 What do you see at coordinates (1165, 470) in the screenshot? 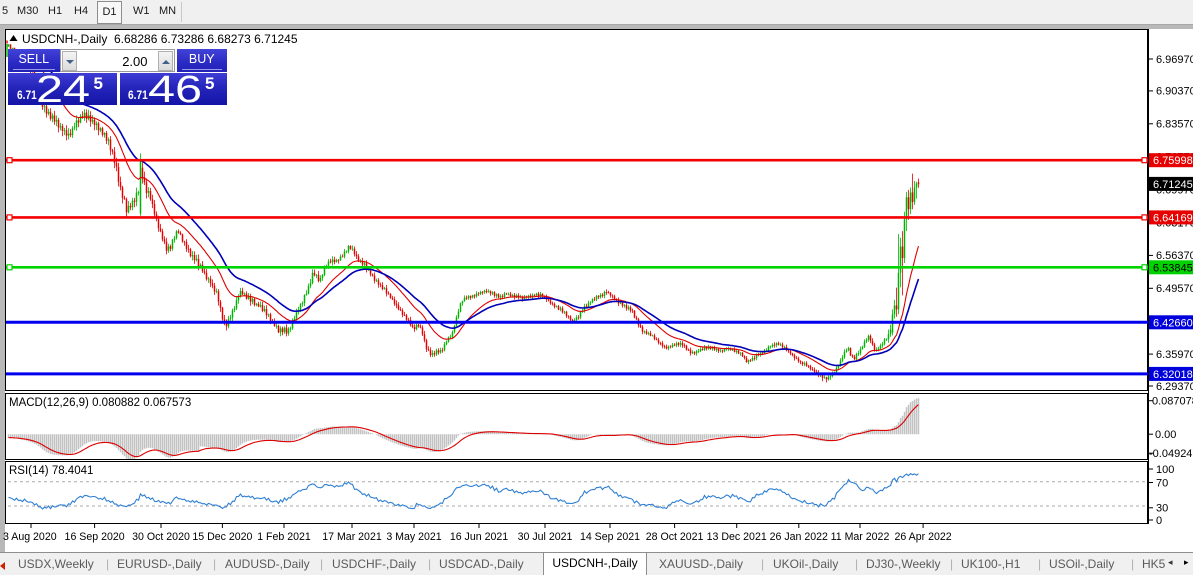
I see `svg-text: 100` at bounding box center [1165, 470].